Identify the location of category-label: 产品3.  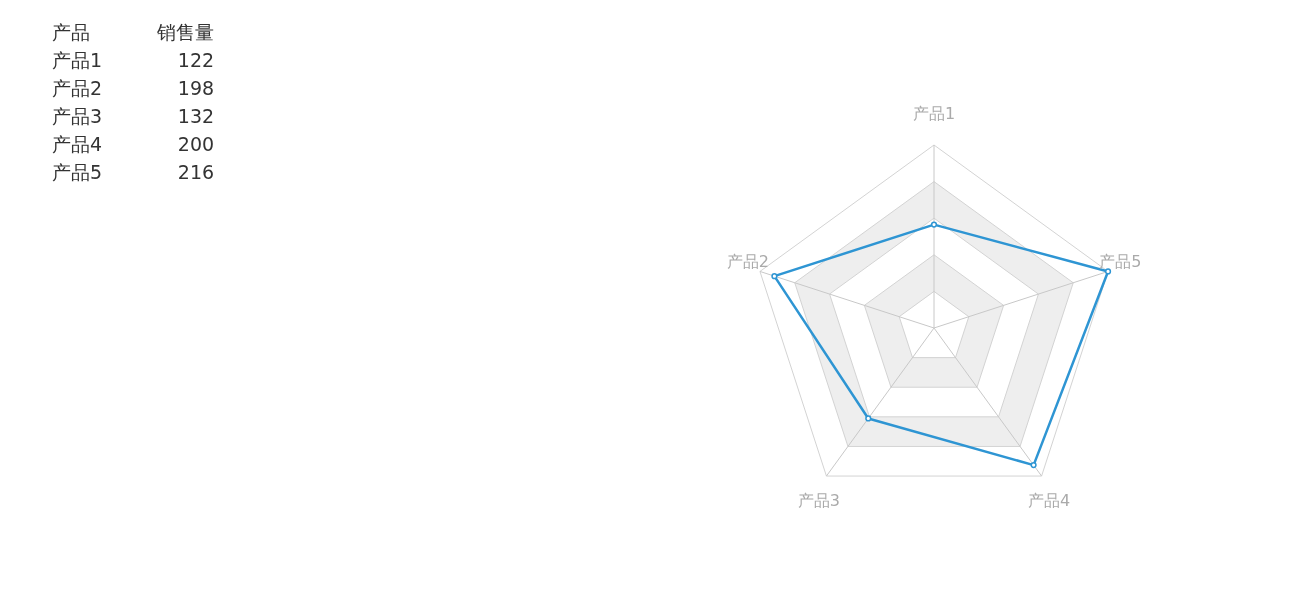
(77, 116).